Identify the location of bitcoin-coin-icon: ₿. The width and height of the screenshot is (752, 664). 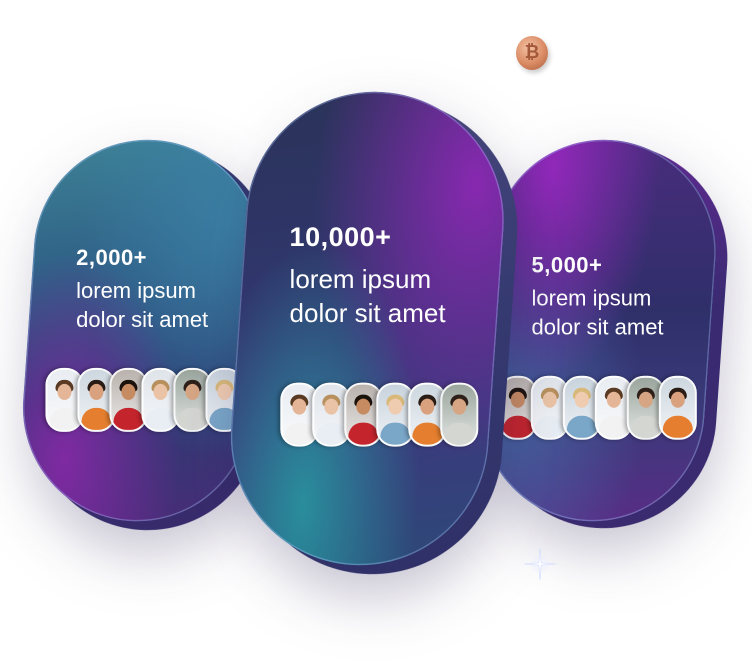
(532, 53).